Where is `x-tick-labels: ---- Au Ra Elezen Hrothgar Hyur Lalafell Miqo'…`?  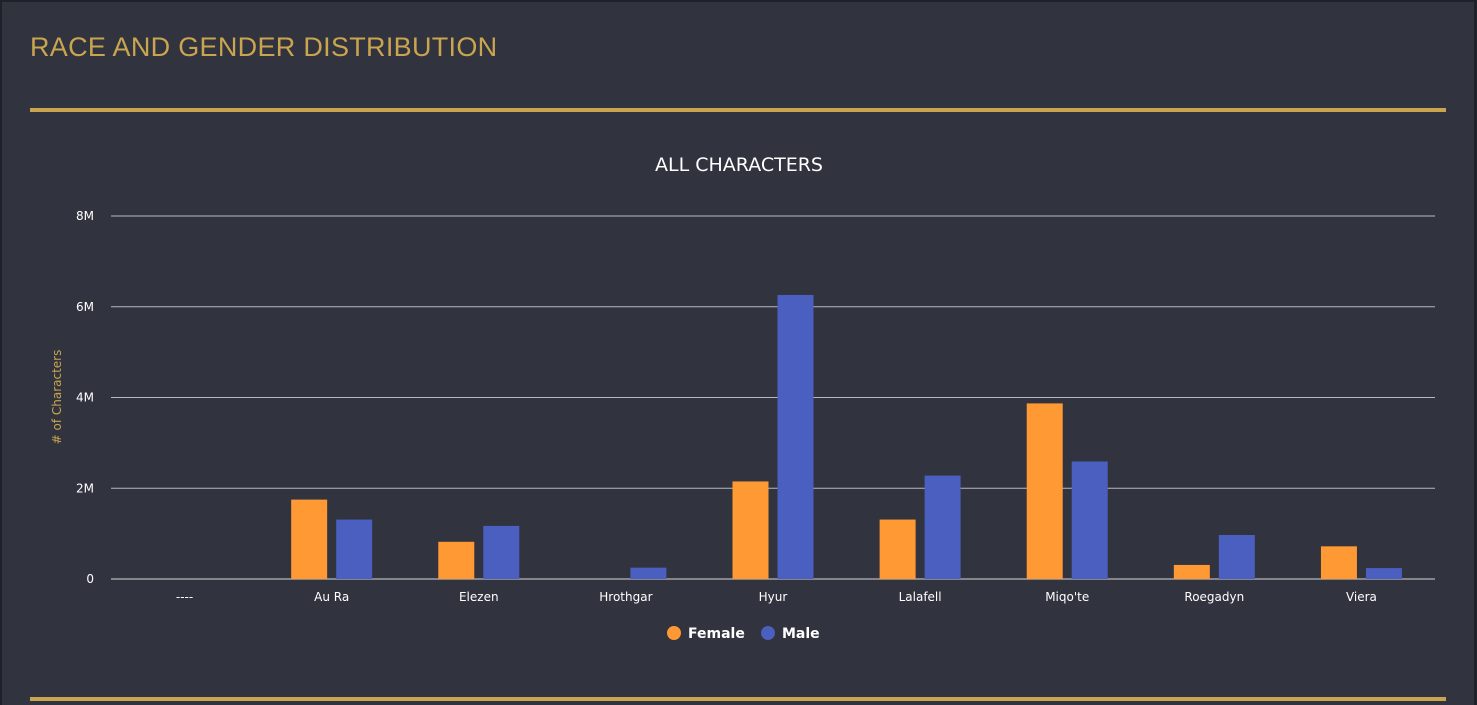
x-tick-labels: ---- Au Ra Elezen Hrothgar Hyur Lalafell Miqo'… is located at coordinates (776, 597).